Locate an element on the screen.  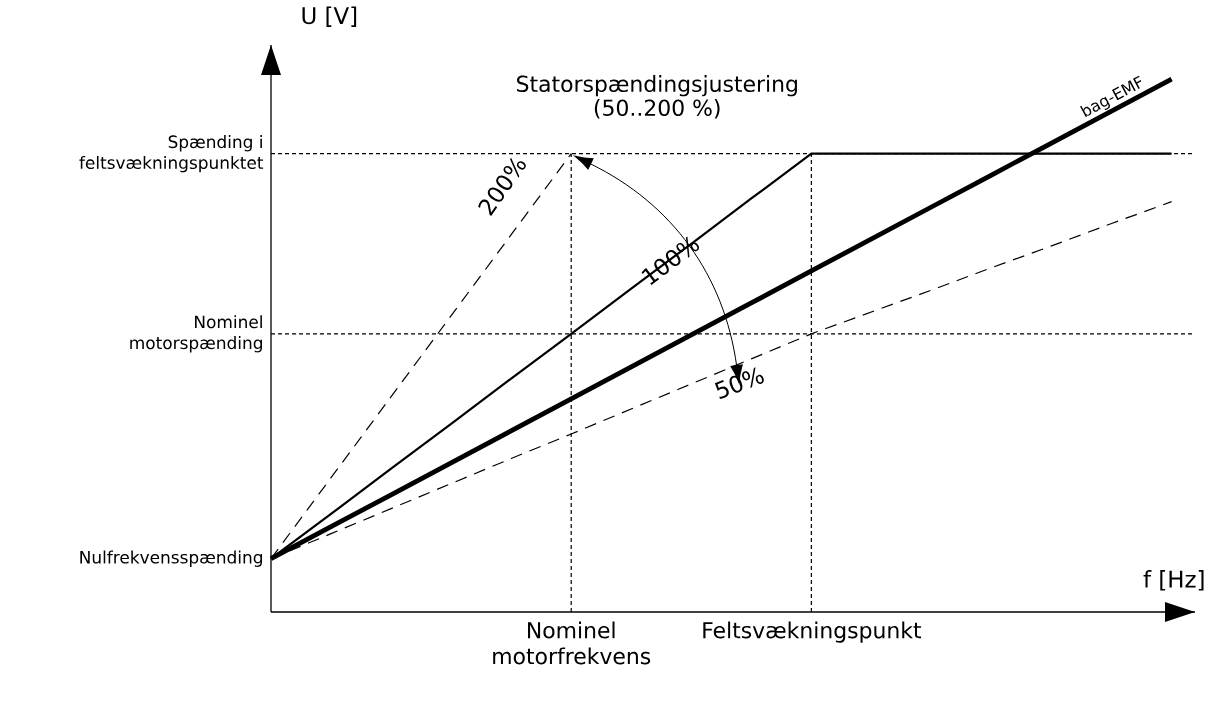
x-tick-label: Feltsvækningspunkt is located at coordinates (812, 632).